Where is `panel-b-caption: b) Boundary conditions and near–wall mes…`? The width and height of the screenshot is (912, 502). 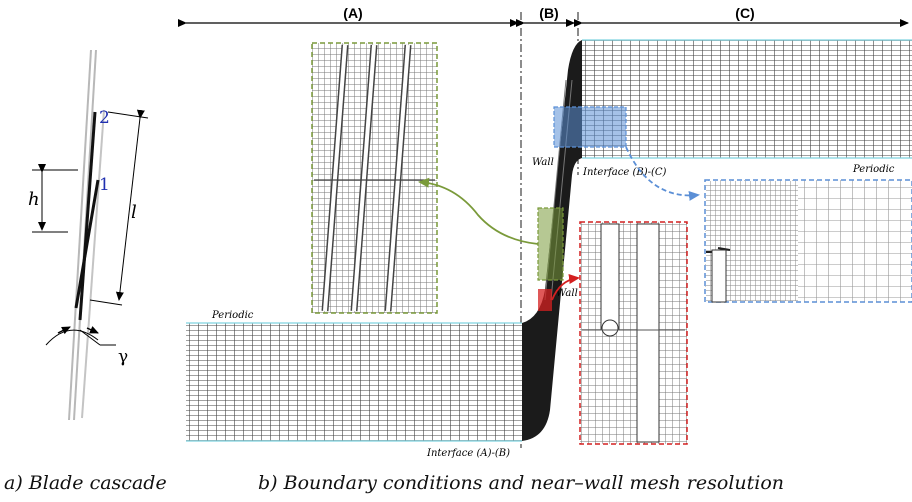
panel-b-caption: b) Boundary conditions and near–wall mes… is located at coordinates (521, 483).